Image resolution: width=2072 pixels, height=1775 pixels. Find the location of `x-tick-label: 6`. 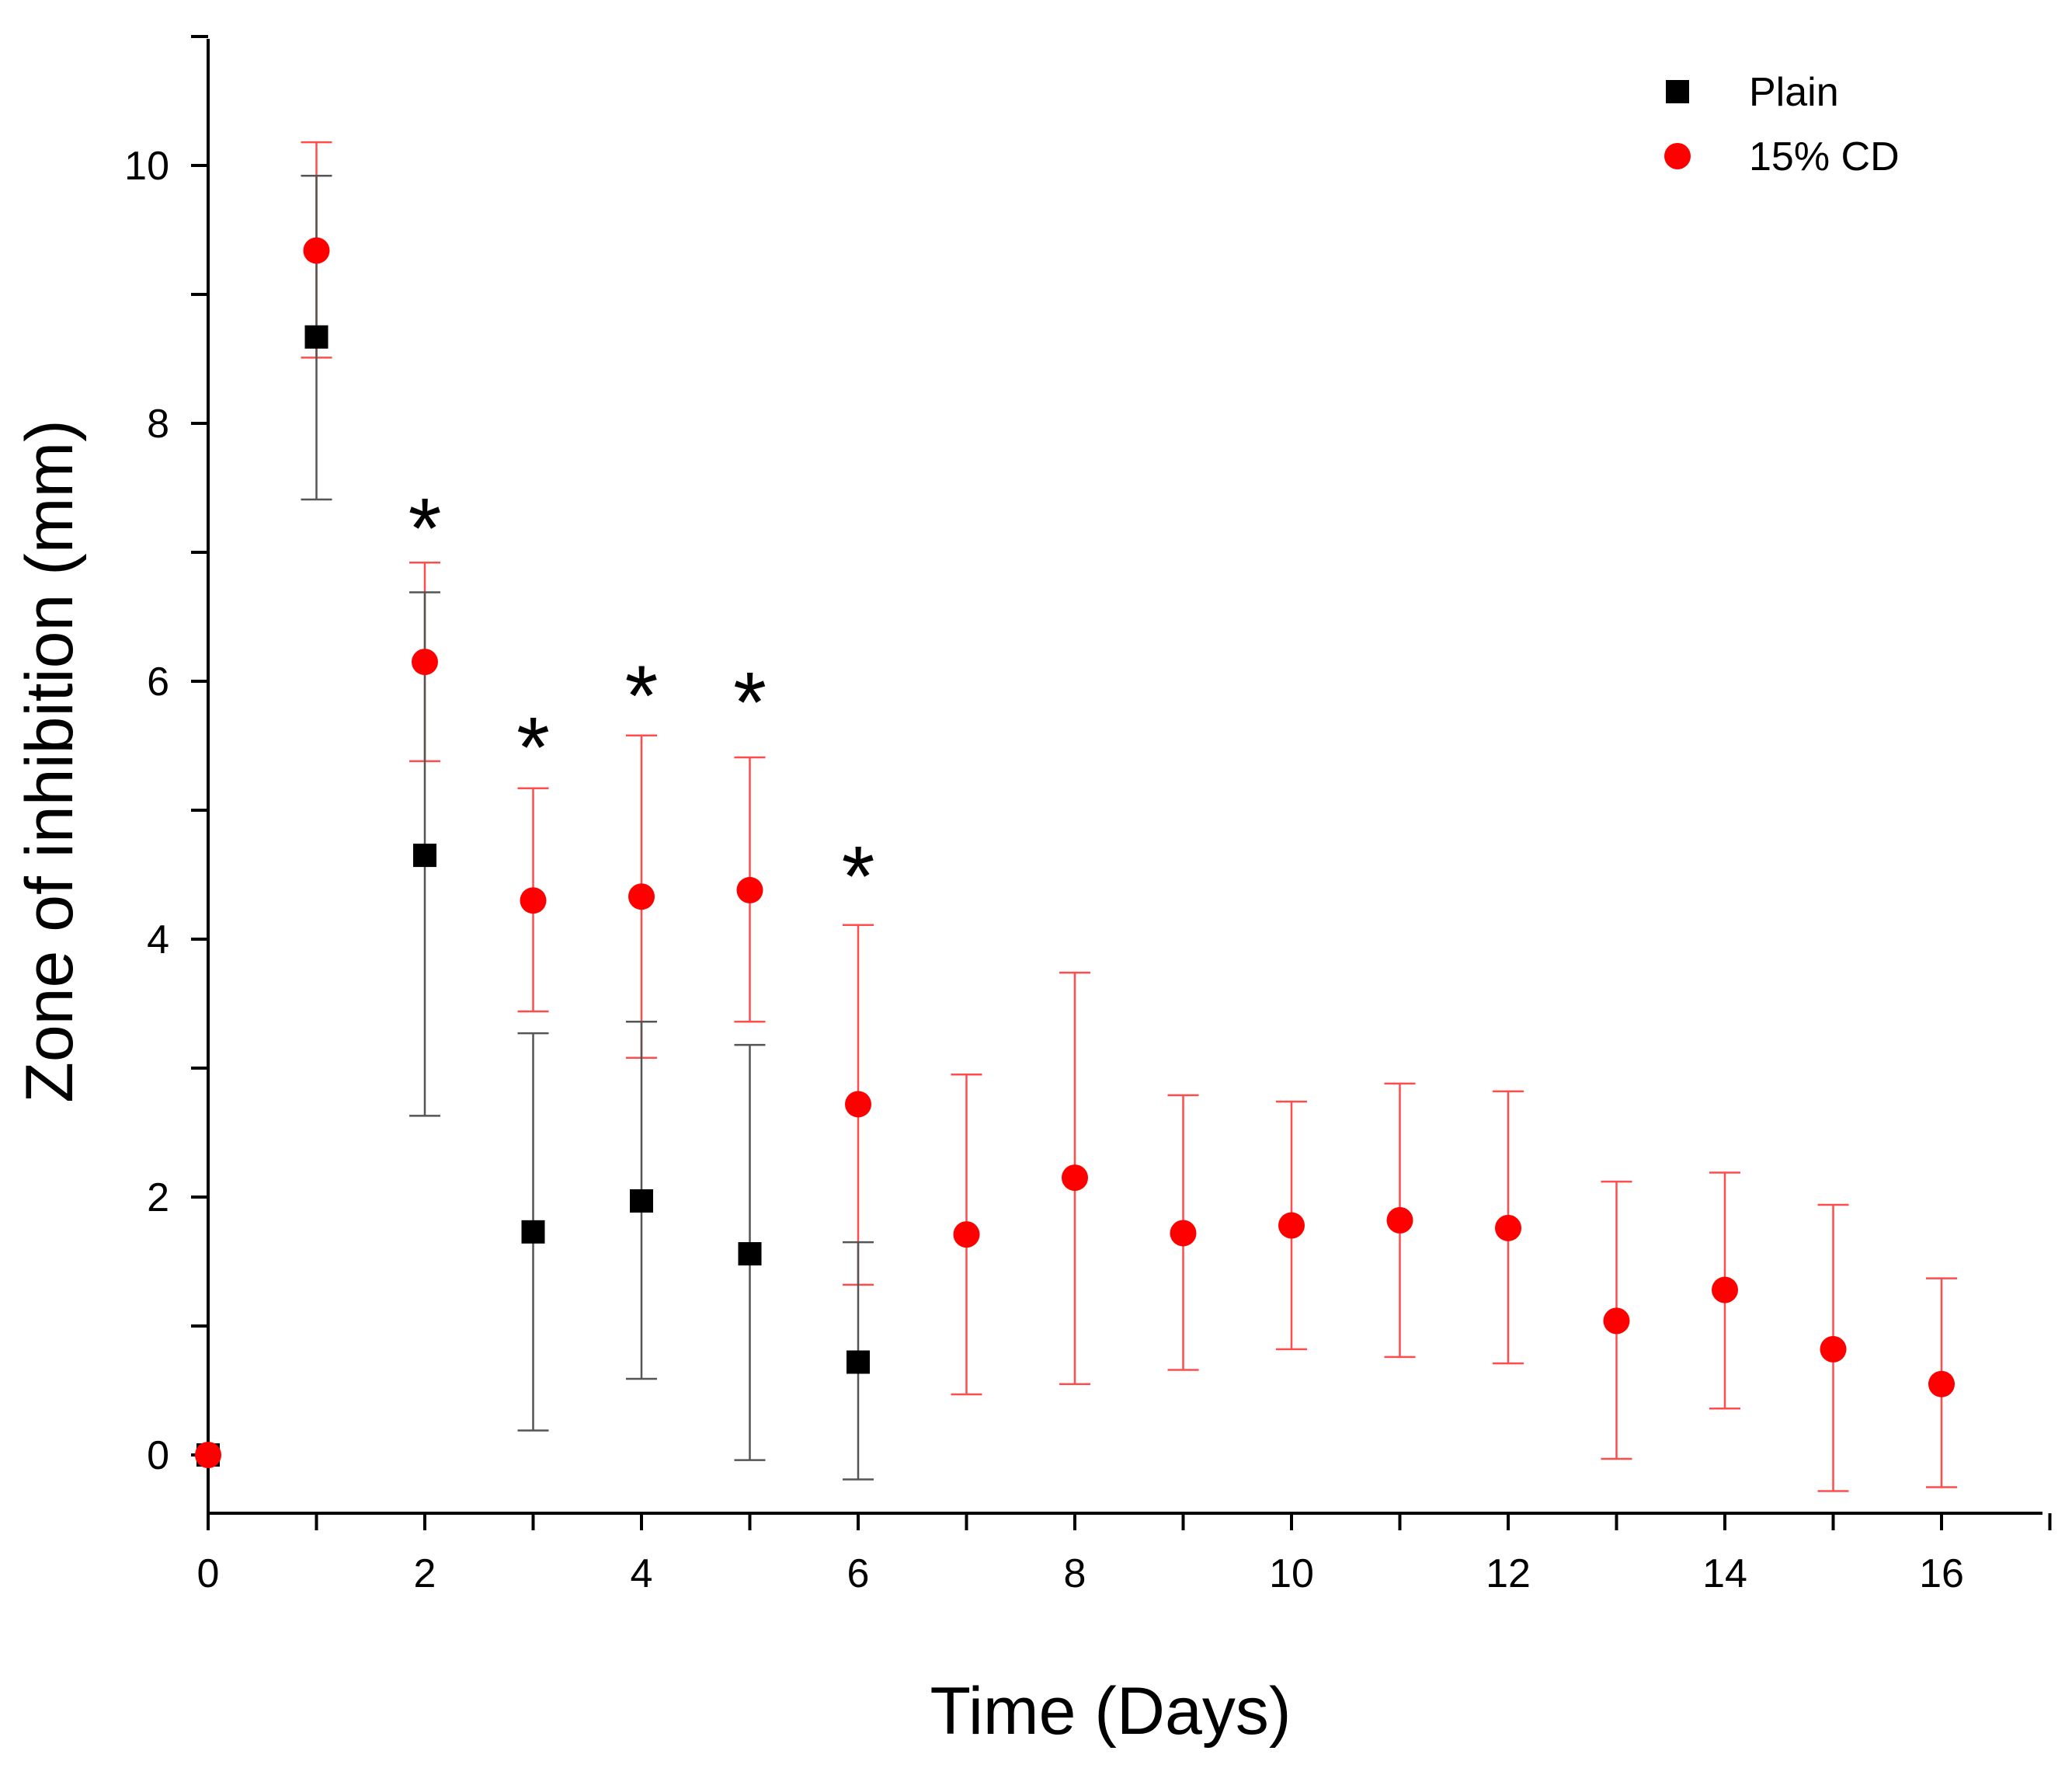

x-tick-label: 6 is located at coordinates (858, 1574).